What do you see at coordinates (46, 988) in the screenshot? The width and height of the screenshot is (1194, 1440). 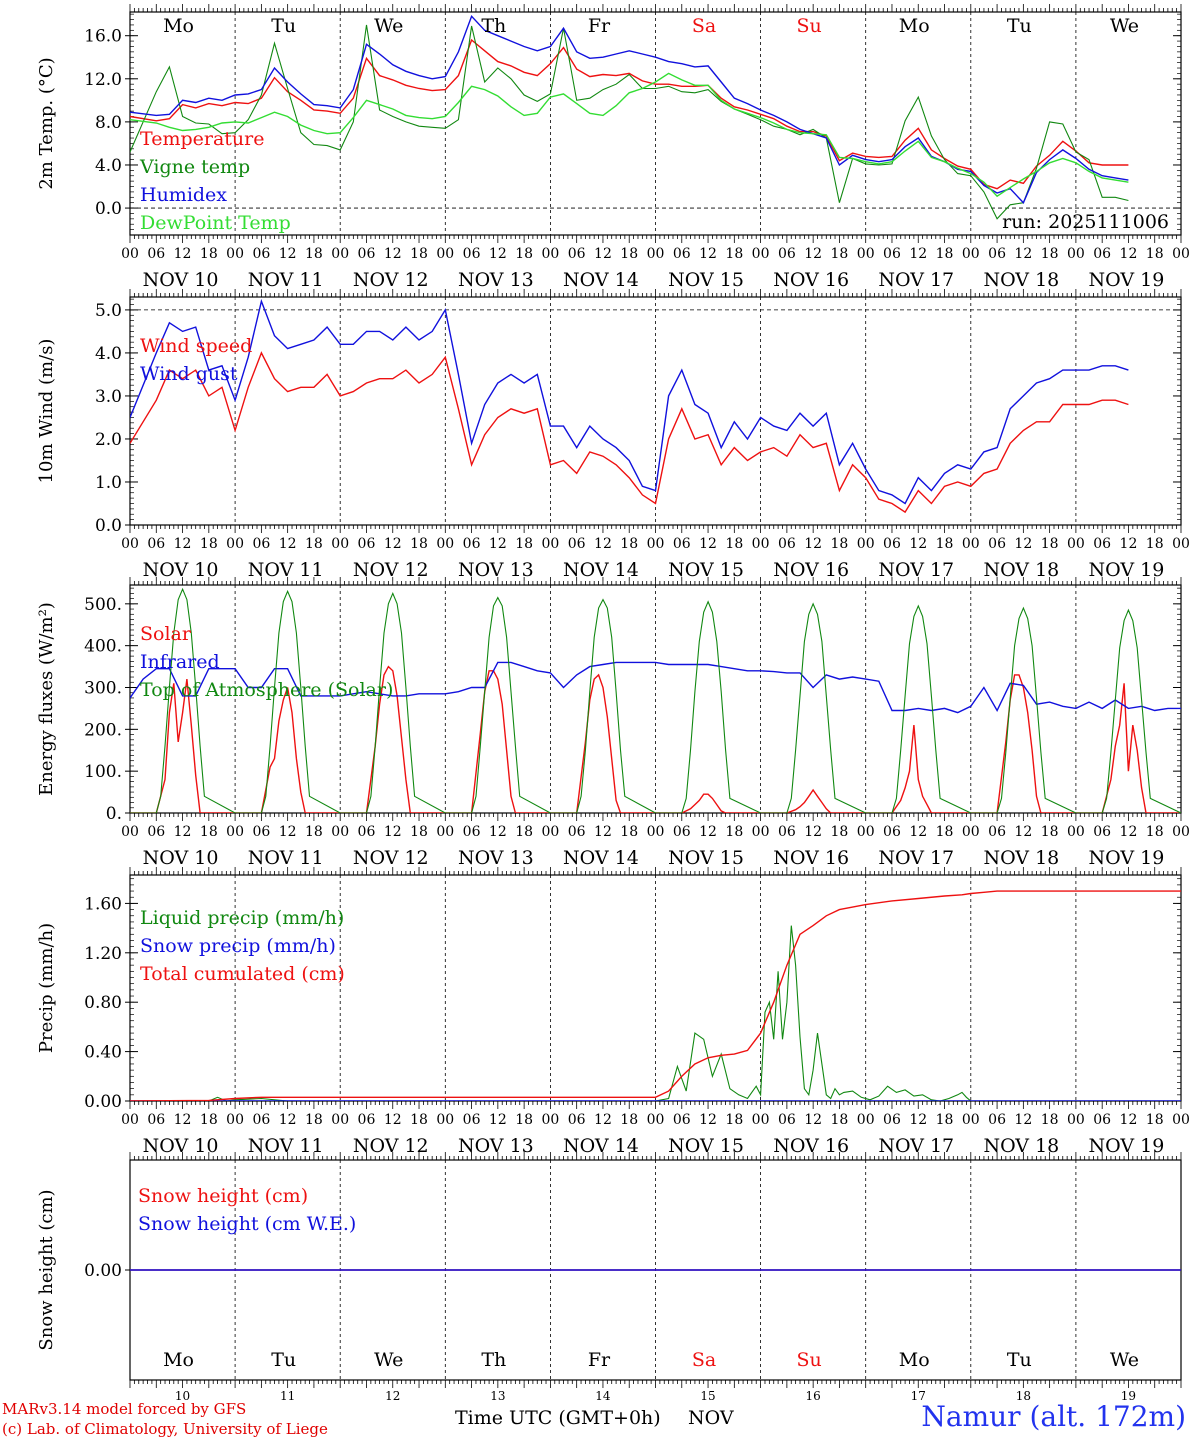 I see `y-axis-label: Precip (mm/h)` at bounding box center [46, 988].